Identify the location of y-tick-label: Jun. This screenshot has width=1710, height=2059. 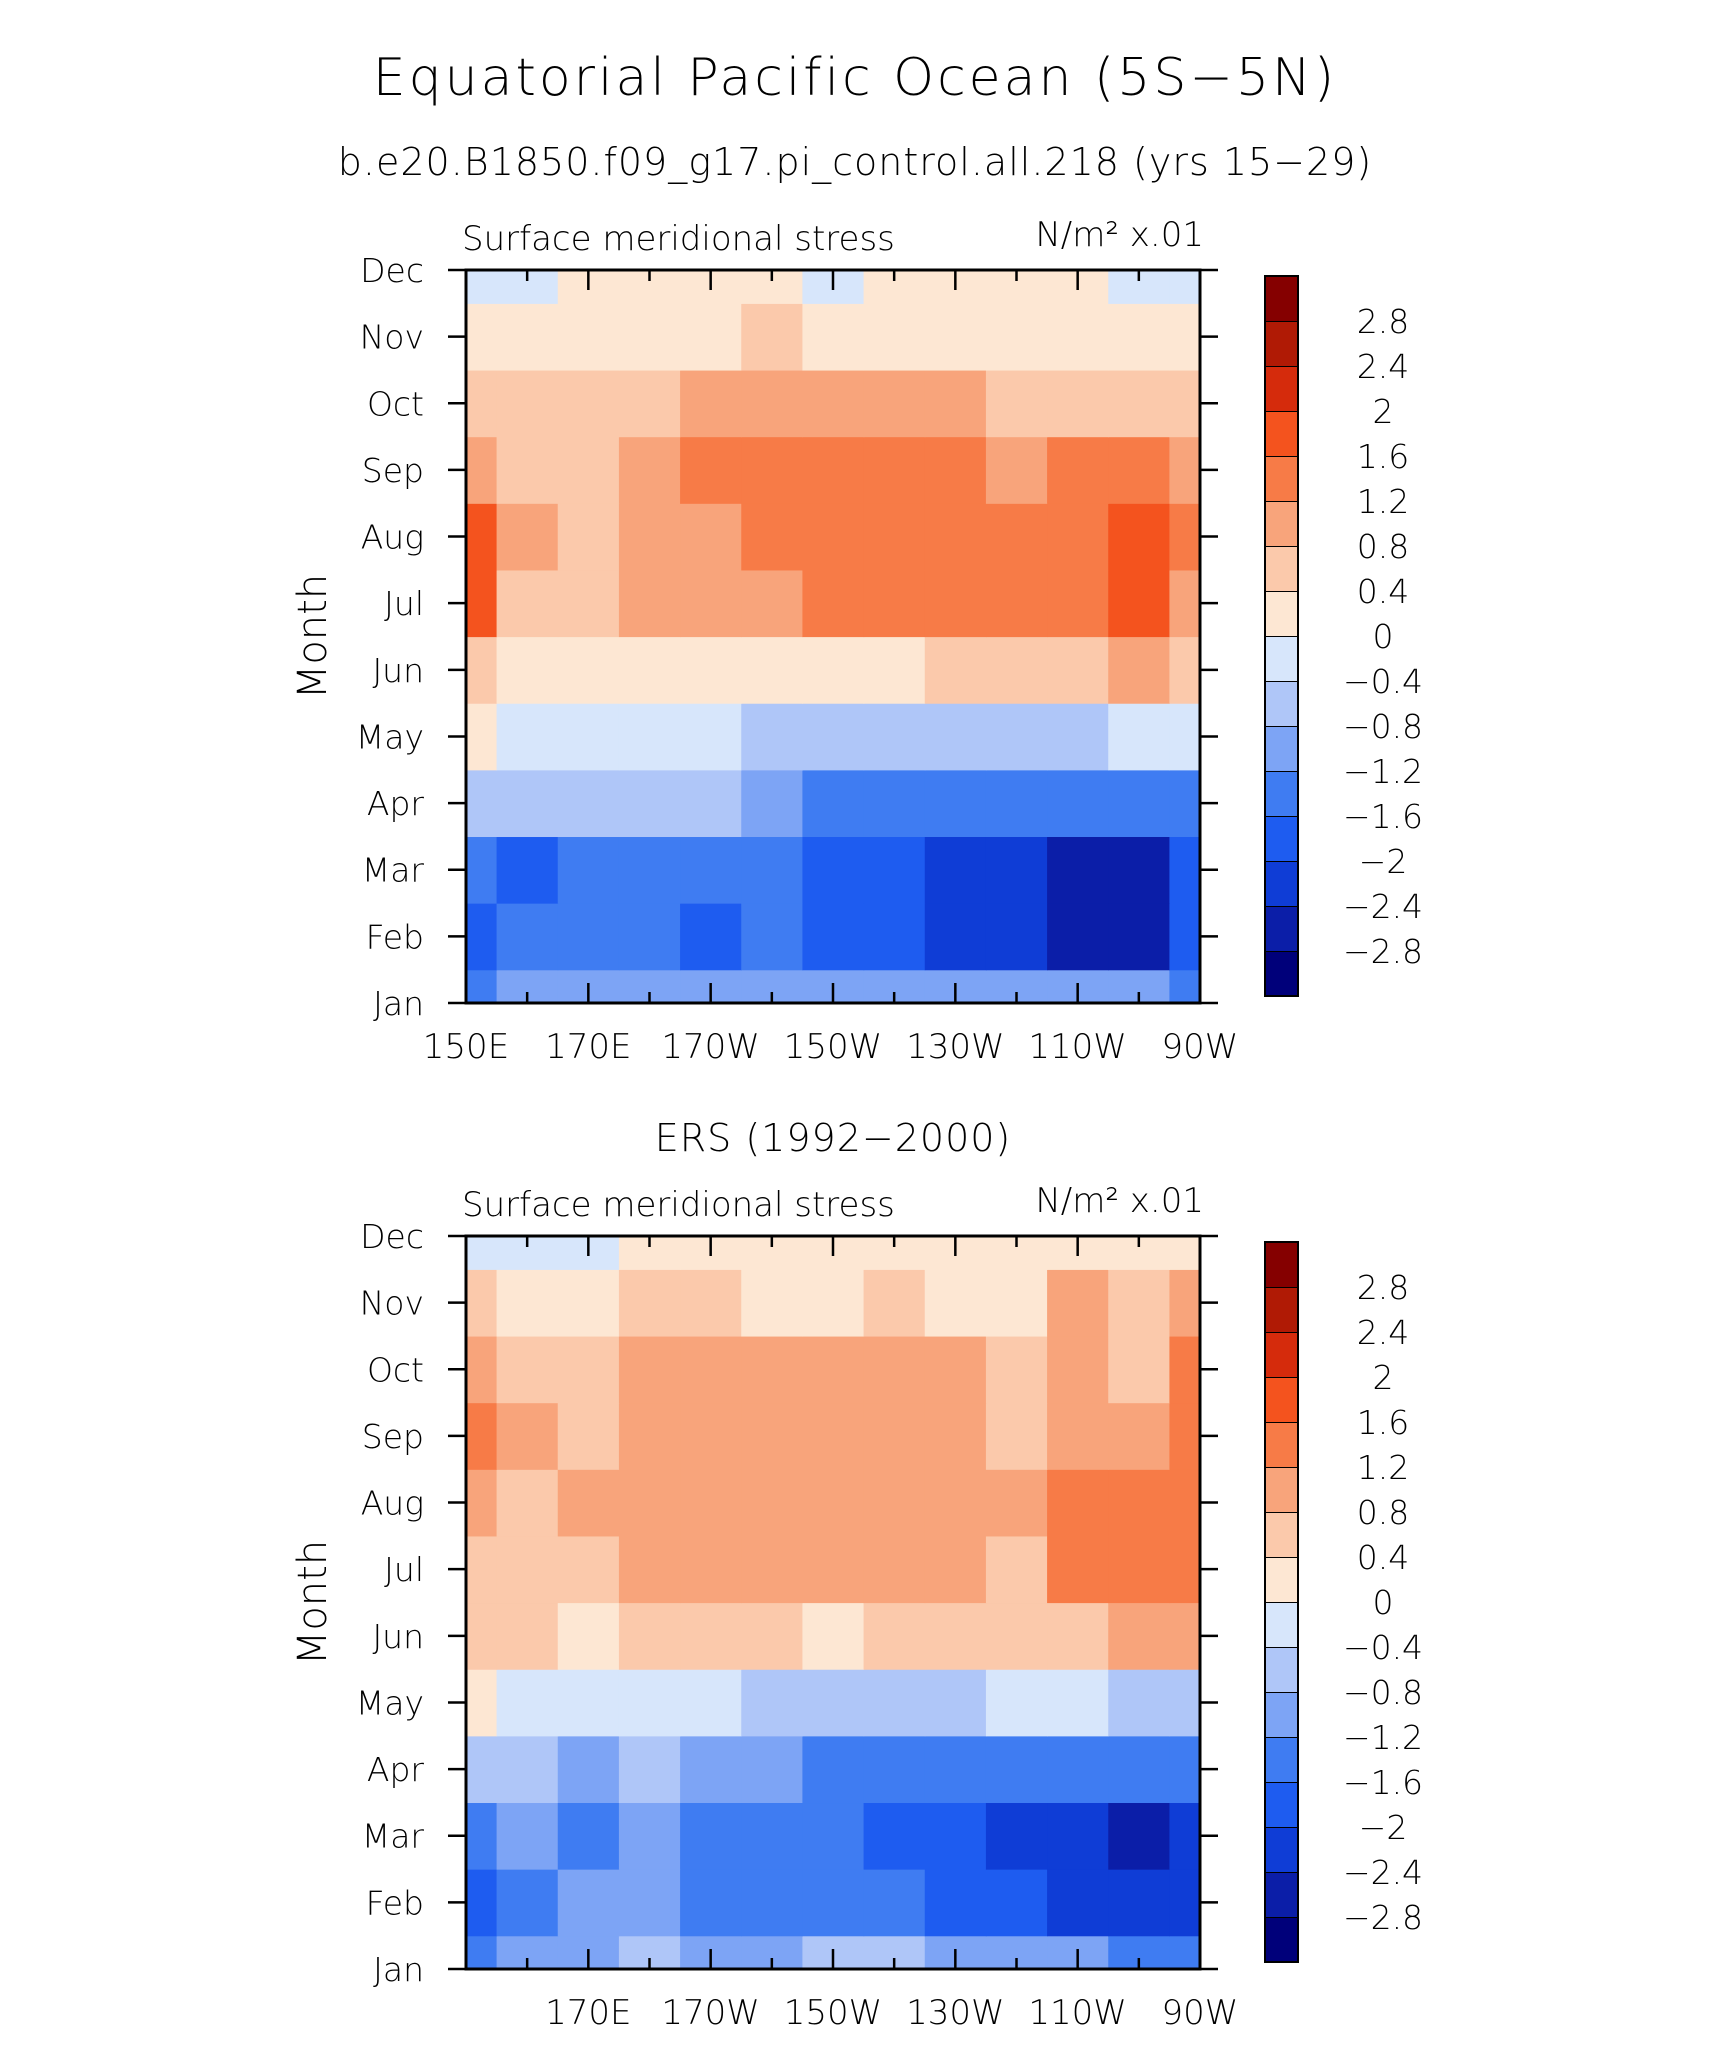
(398, 670).